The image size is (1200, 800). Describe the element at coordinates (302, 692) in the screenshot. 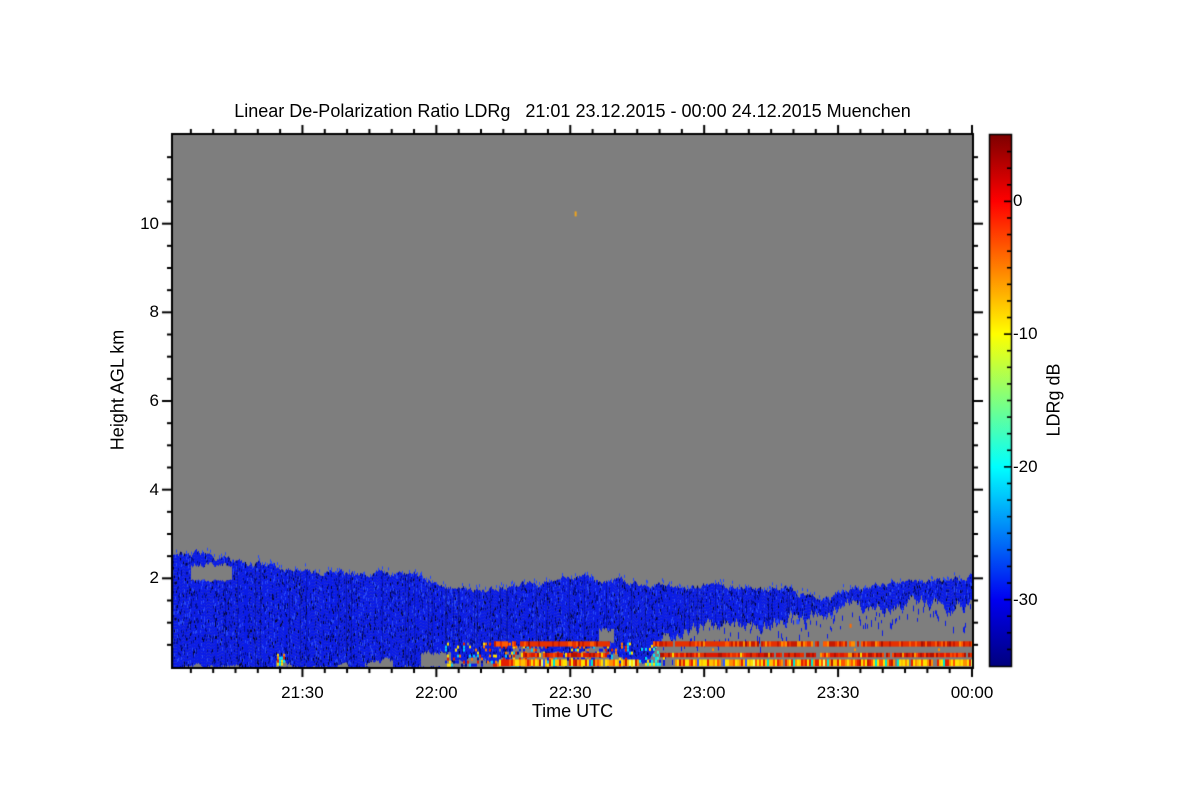

I see `x-tick-label: 21:30` at that location.